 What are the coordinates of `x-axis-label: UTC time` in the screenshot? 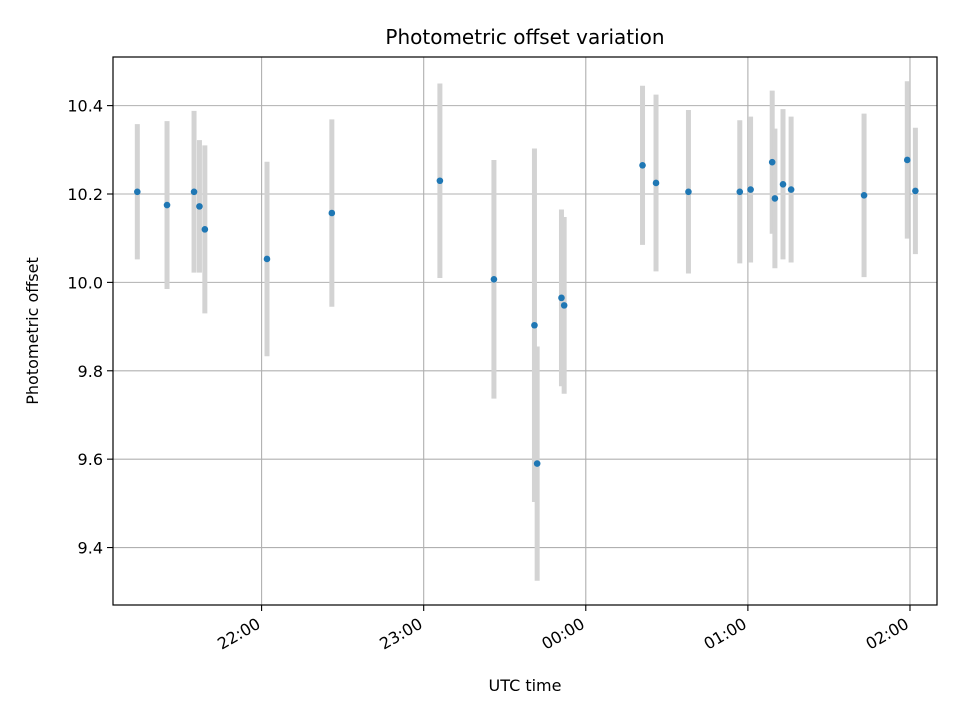 It's located at (525, 685).